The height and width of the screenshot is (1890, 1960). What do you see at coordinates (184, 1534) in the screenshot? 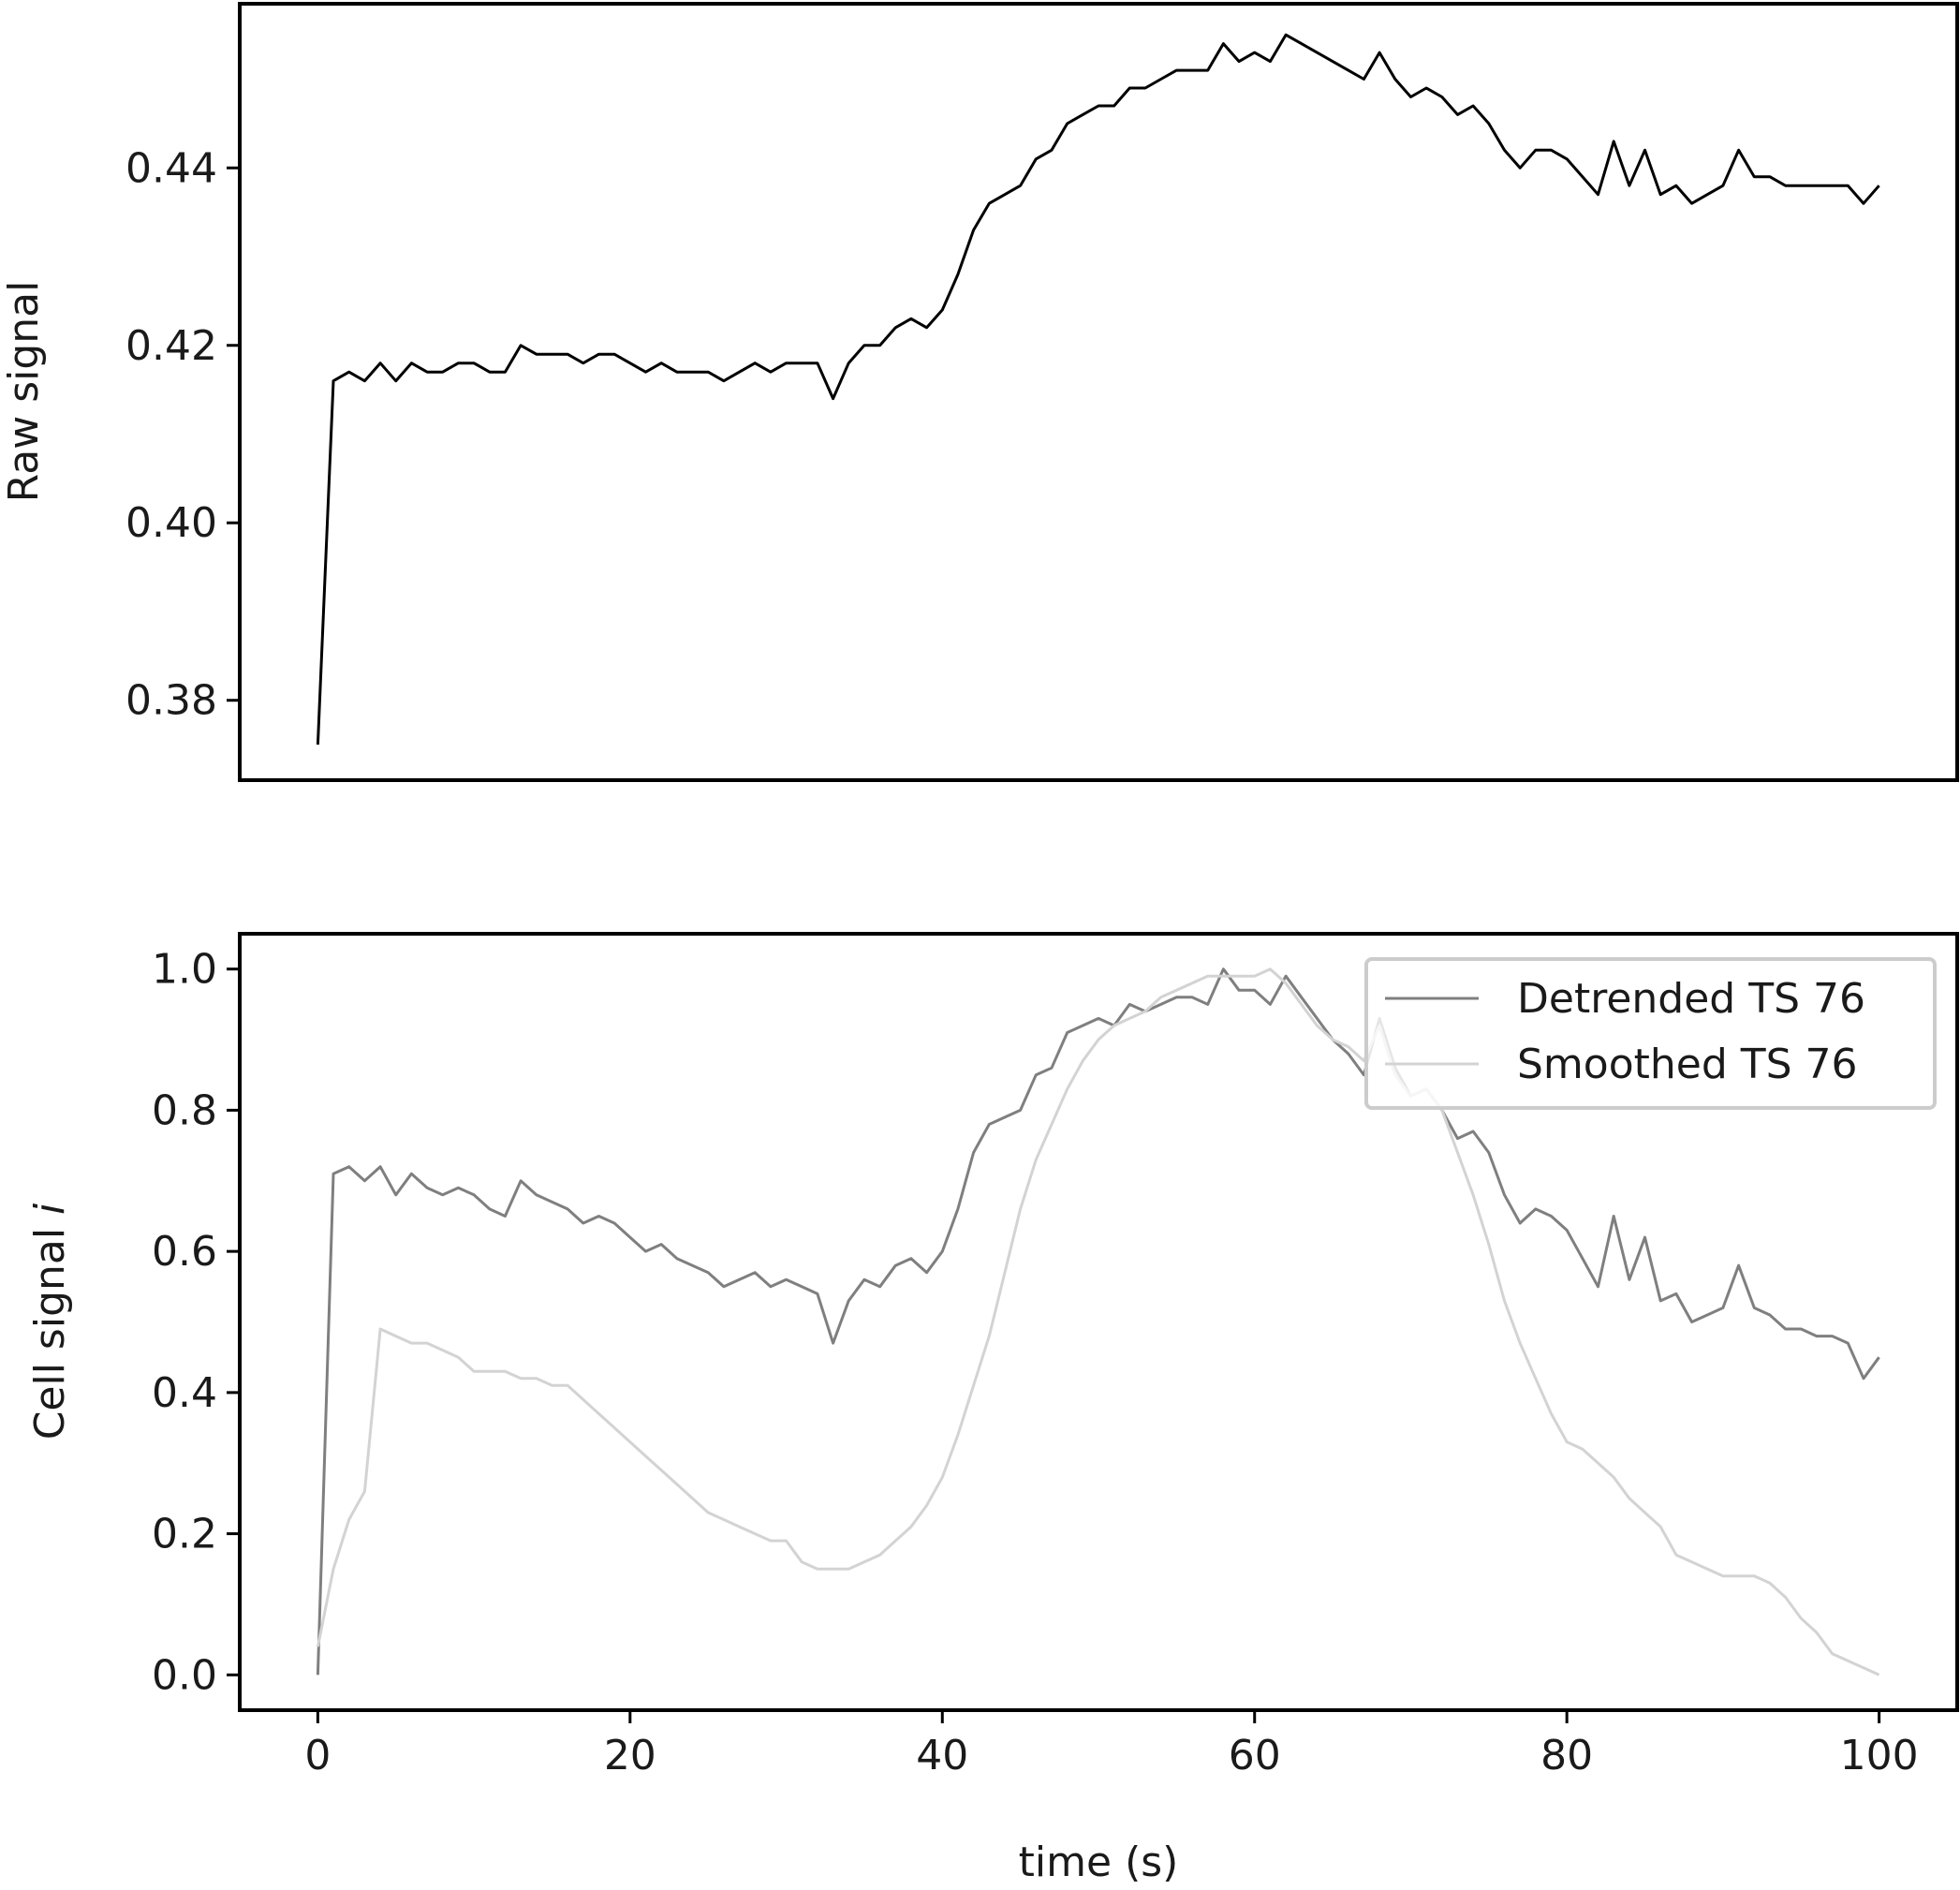
I see `bottom-y-tick-label: 0.2` at bounding box center [184, 1534].